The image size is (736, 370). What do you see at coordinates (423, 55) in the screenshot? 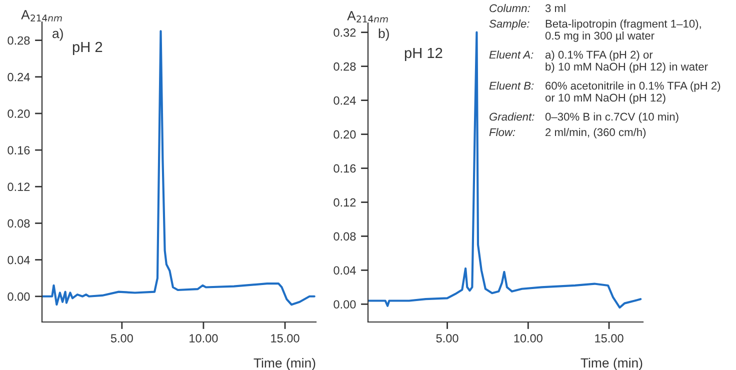
I see `annotation: pH 12` at bounding box center [423, 55].